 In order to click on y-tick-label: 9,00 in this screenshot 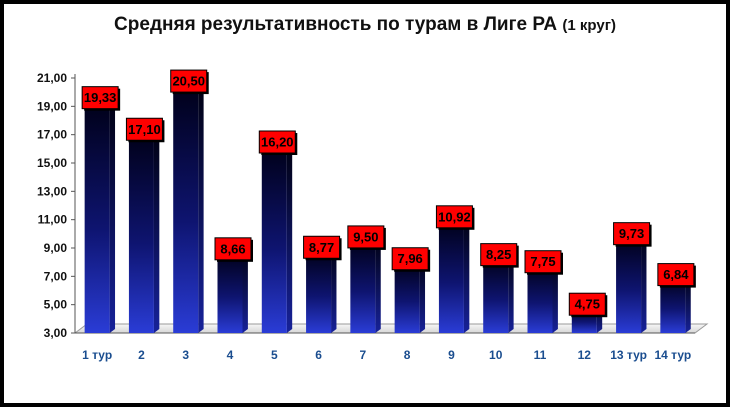, I will do `click(56, 248)`.